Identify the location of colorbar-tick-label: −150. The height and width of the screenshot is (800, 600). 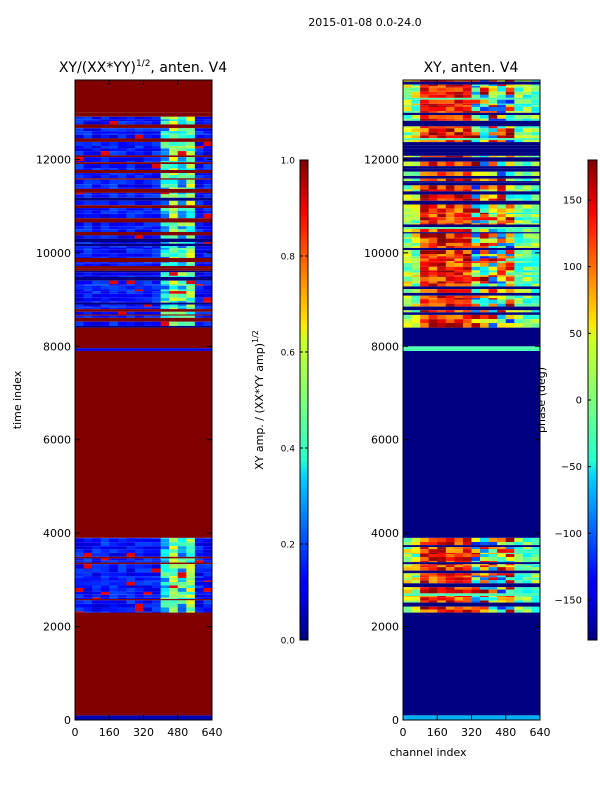
(568, 601).